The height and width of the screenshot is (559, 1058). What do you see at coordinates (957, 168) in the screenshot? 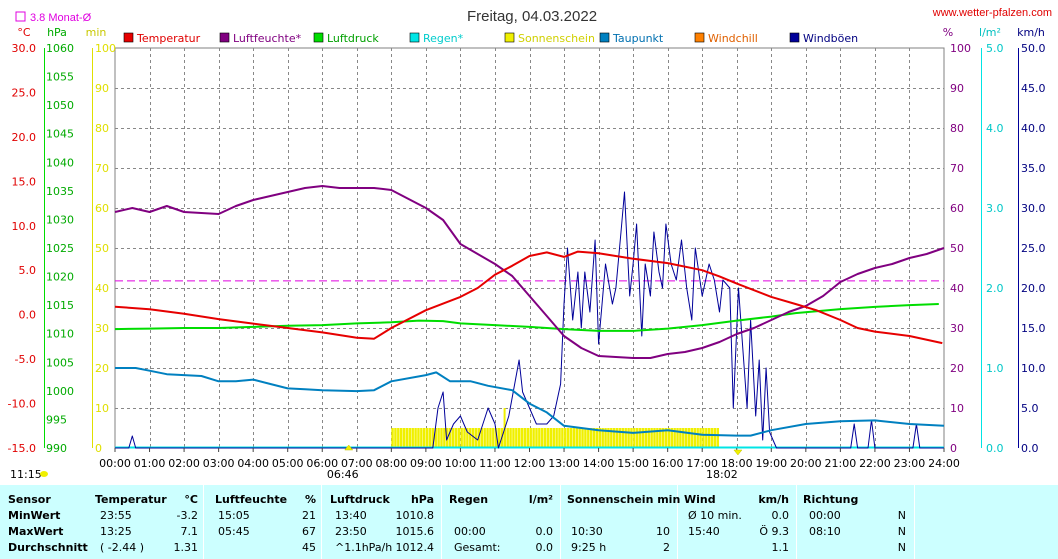
I see `humidity-tick-label: 70` at bounding box center [957, 168].